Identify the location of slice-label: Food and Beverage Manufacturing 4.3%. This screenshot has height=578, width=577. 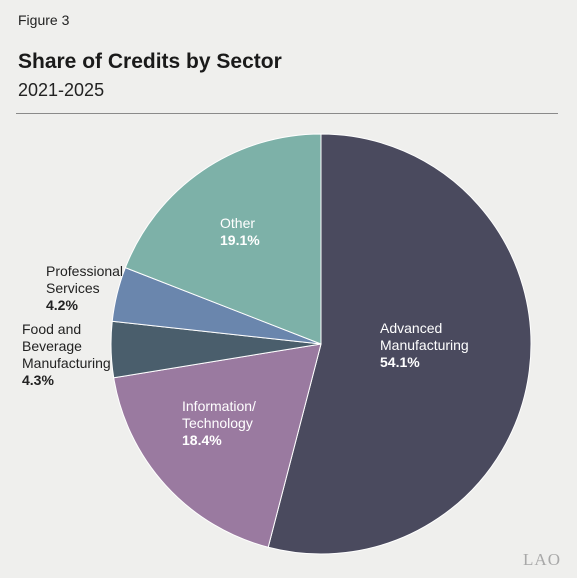
(66, 354).